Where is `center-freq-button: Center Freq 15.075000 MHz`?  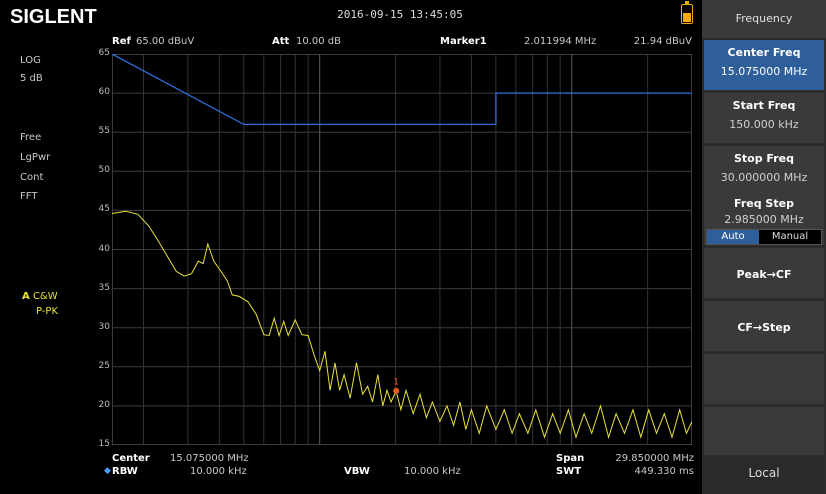
center-freq-button: Center Freq 15.075000 MHz is located at coordinates (764, 65).